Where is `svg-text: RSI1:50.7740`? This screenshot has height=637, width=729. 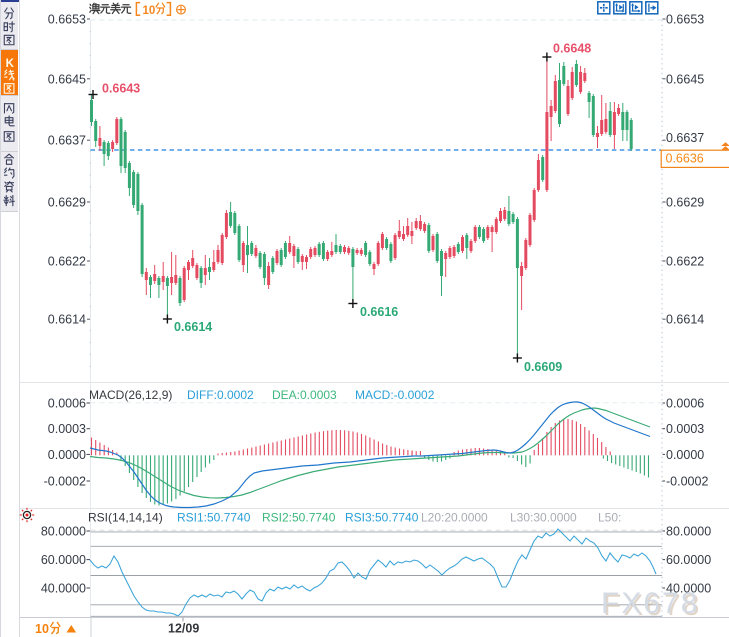
svg-text: RSI1:50.7740 is located at coordinates (214, 518).